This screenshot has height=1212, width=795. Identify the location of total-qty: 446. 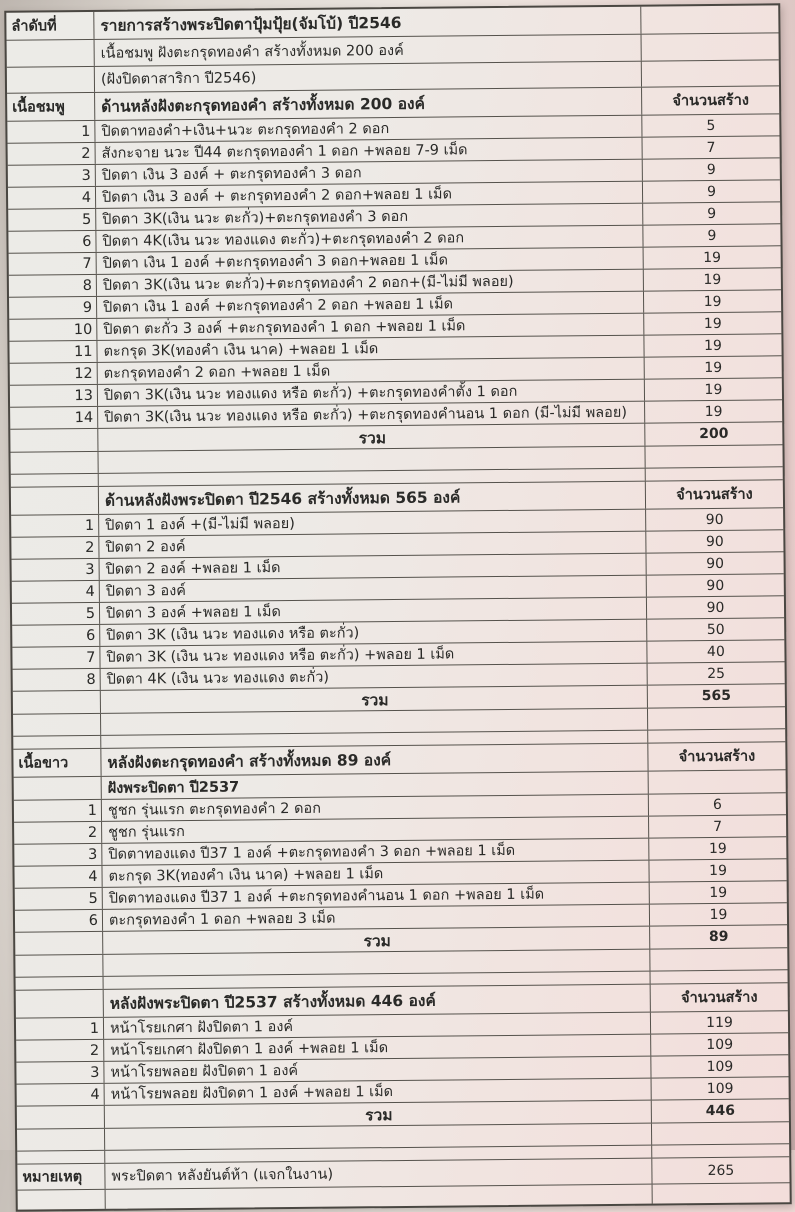
(719, 1111).